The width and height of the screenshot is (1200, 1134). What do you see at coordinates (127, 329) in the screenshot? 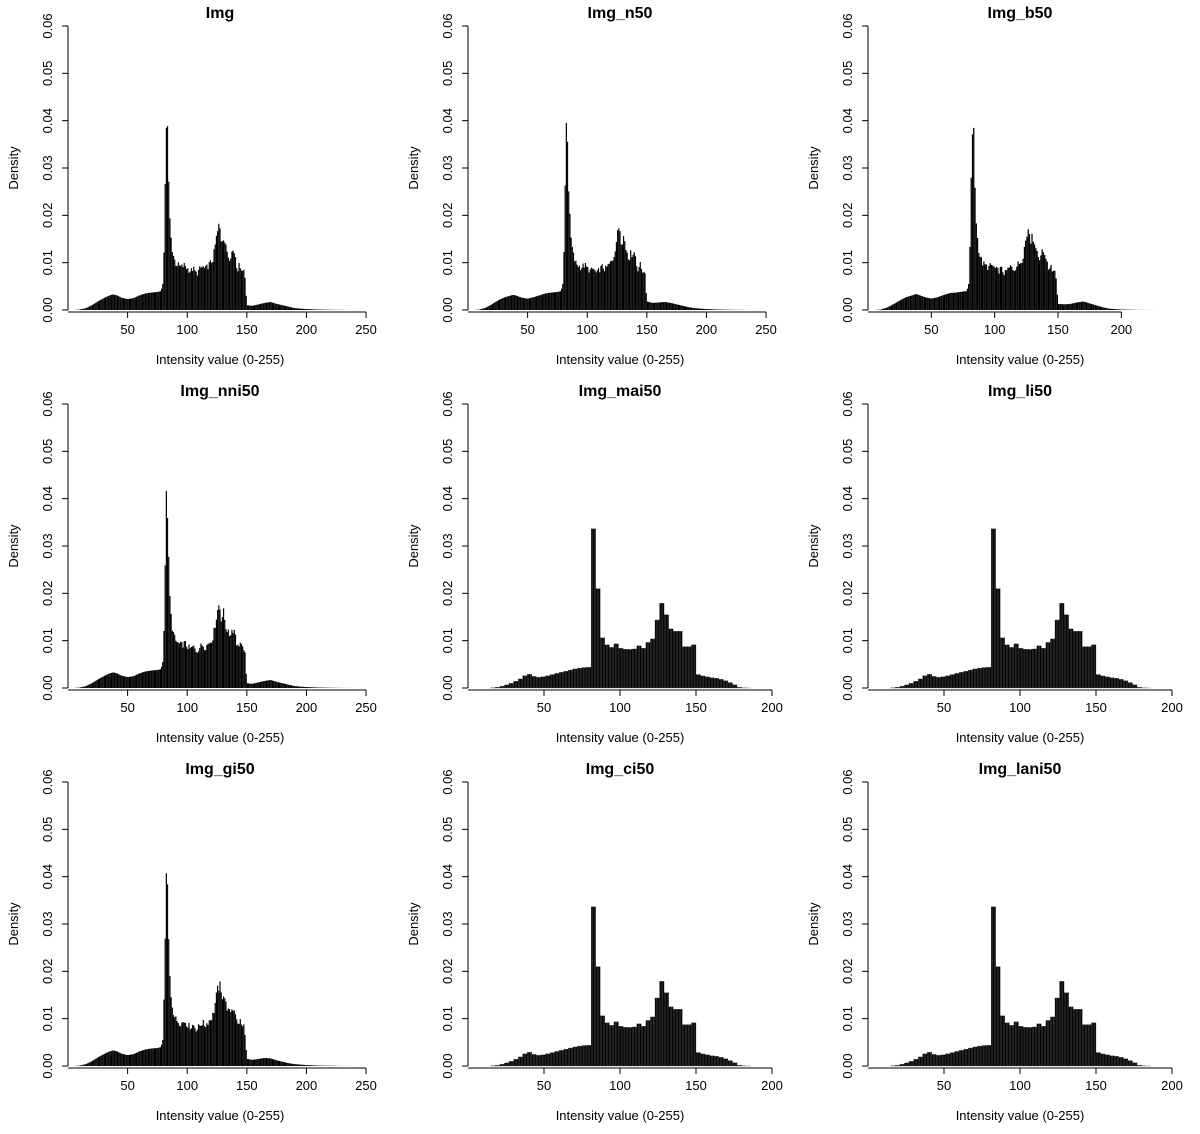
I see `x-tick-label: 50` at bounding box center [127, 329].